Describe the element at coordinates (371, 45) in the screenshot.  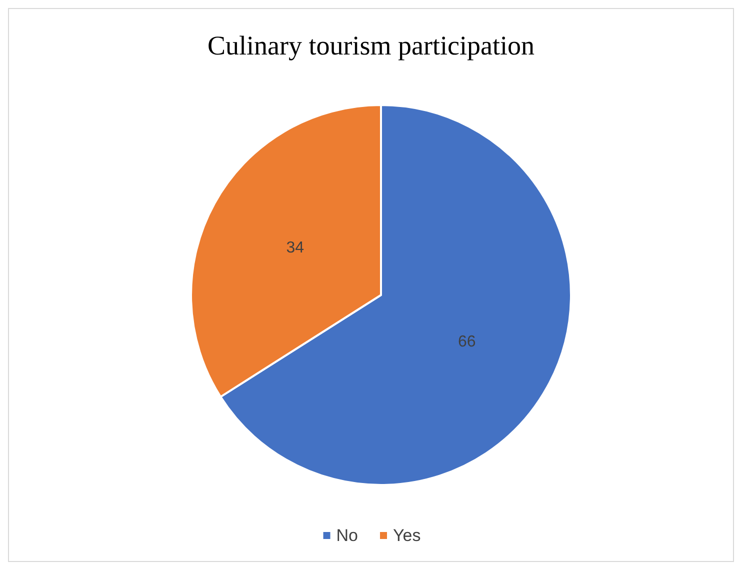
I see `chart-title: Culinary tourism participation` at that location.